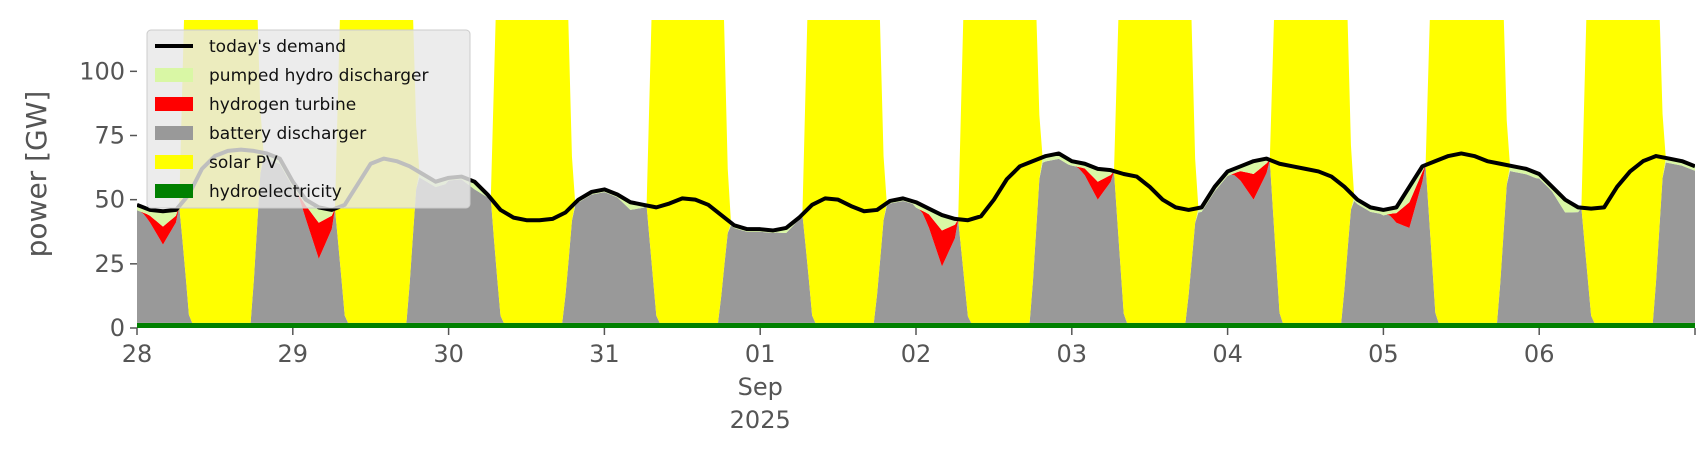  Describe the element at coordinates (117, 328) in the screenshot. I see `y-tick-label: 0` at that location.